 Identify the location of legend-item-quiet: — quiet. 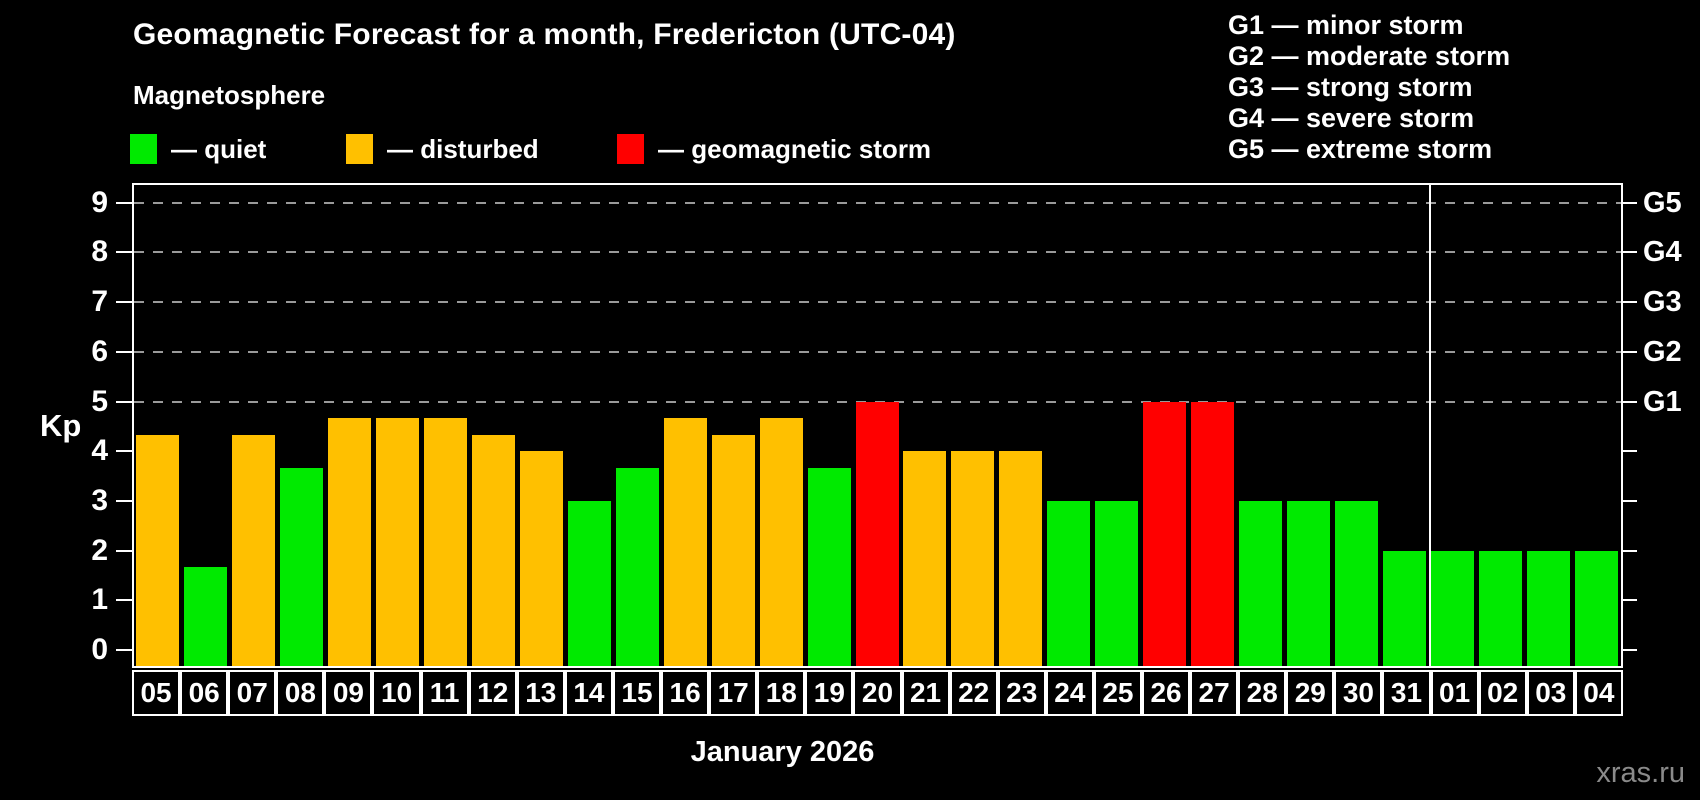
(198, 149).